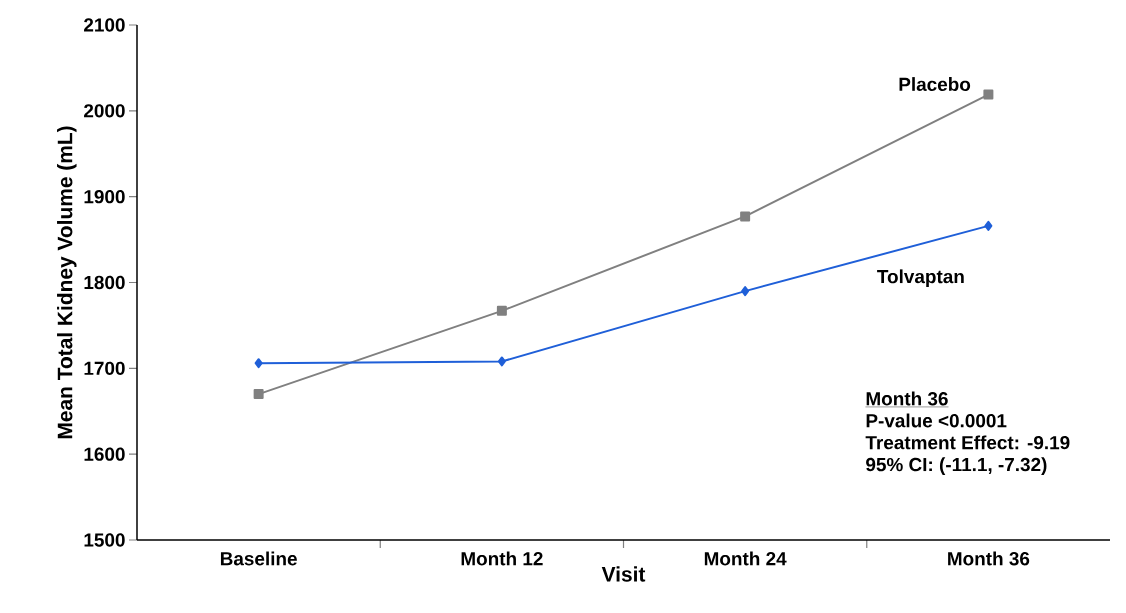 This screenshot has height=613, width=1126. I want to click on x-tick-label: Month 24, so click(745, 558).